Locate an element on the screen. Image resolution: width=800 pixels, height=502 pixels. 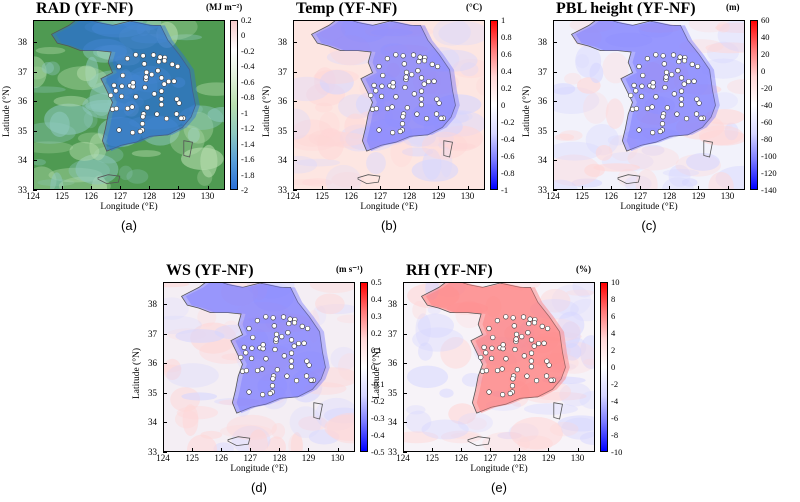
x-axis-label: Longitude (°E) is located at coordinates (499, 469).